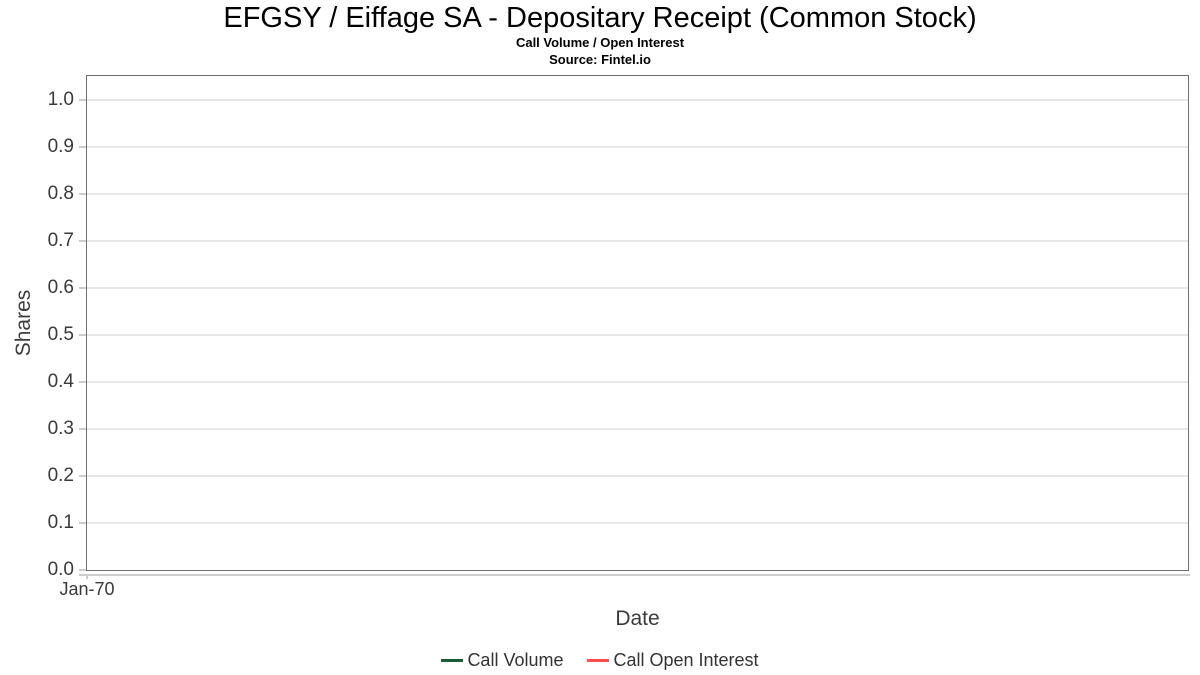 The height and width of the screenshot is (675, 1200). I want to click on x-axis-line, so click(634, 575).